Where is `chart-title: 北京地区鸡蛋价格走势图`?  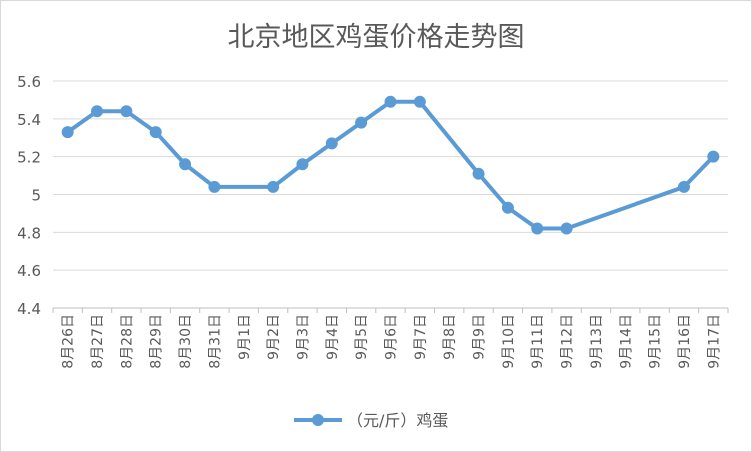 chart-title: 北京地区鸡蛋价格走势图 is located at coordinates (376, 37).